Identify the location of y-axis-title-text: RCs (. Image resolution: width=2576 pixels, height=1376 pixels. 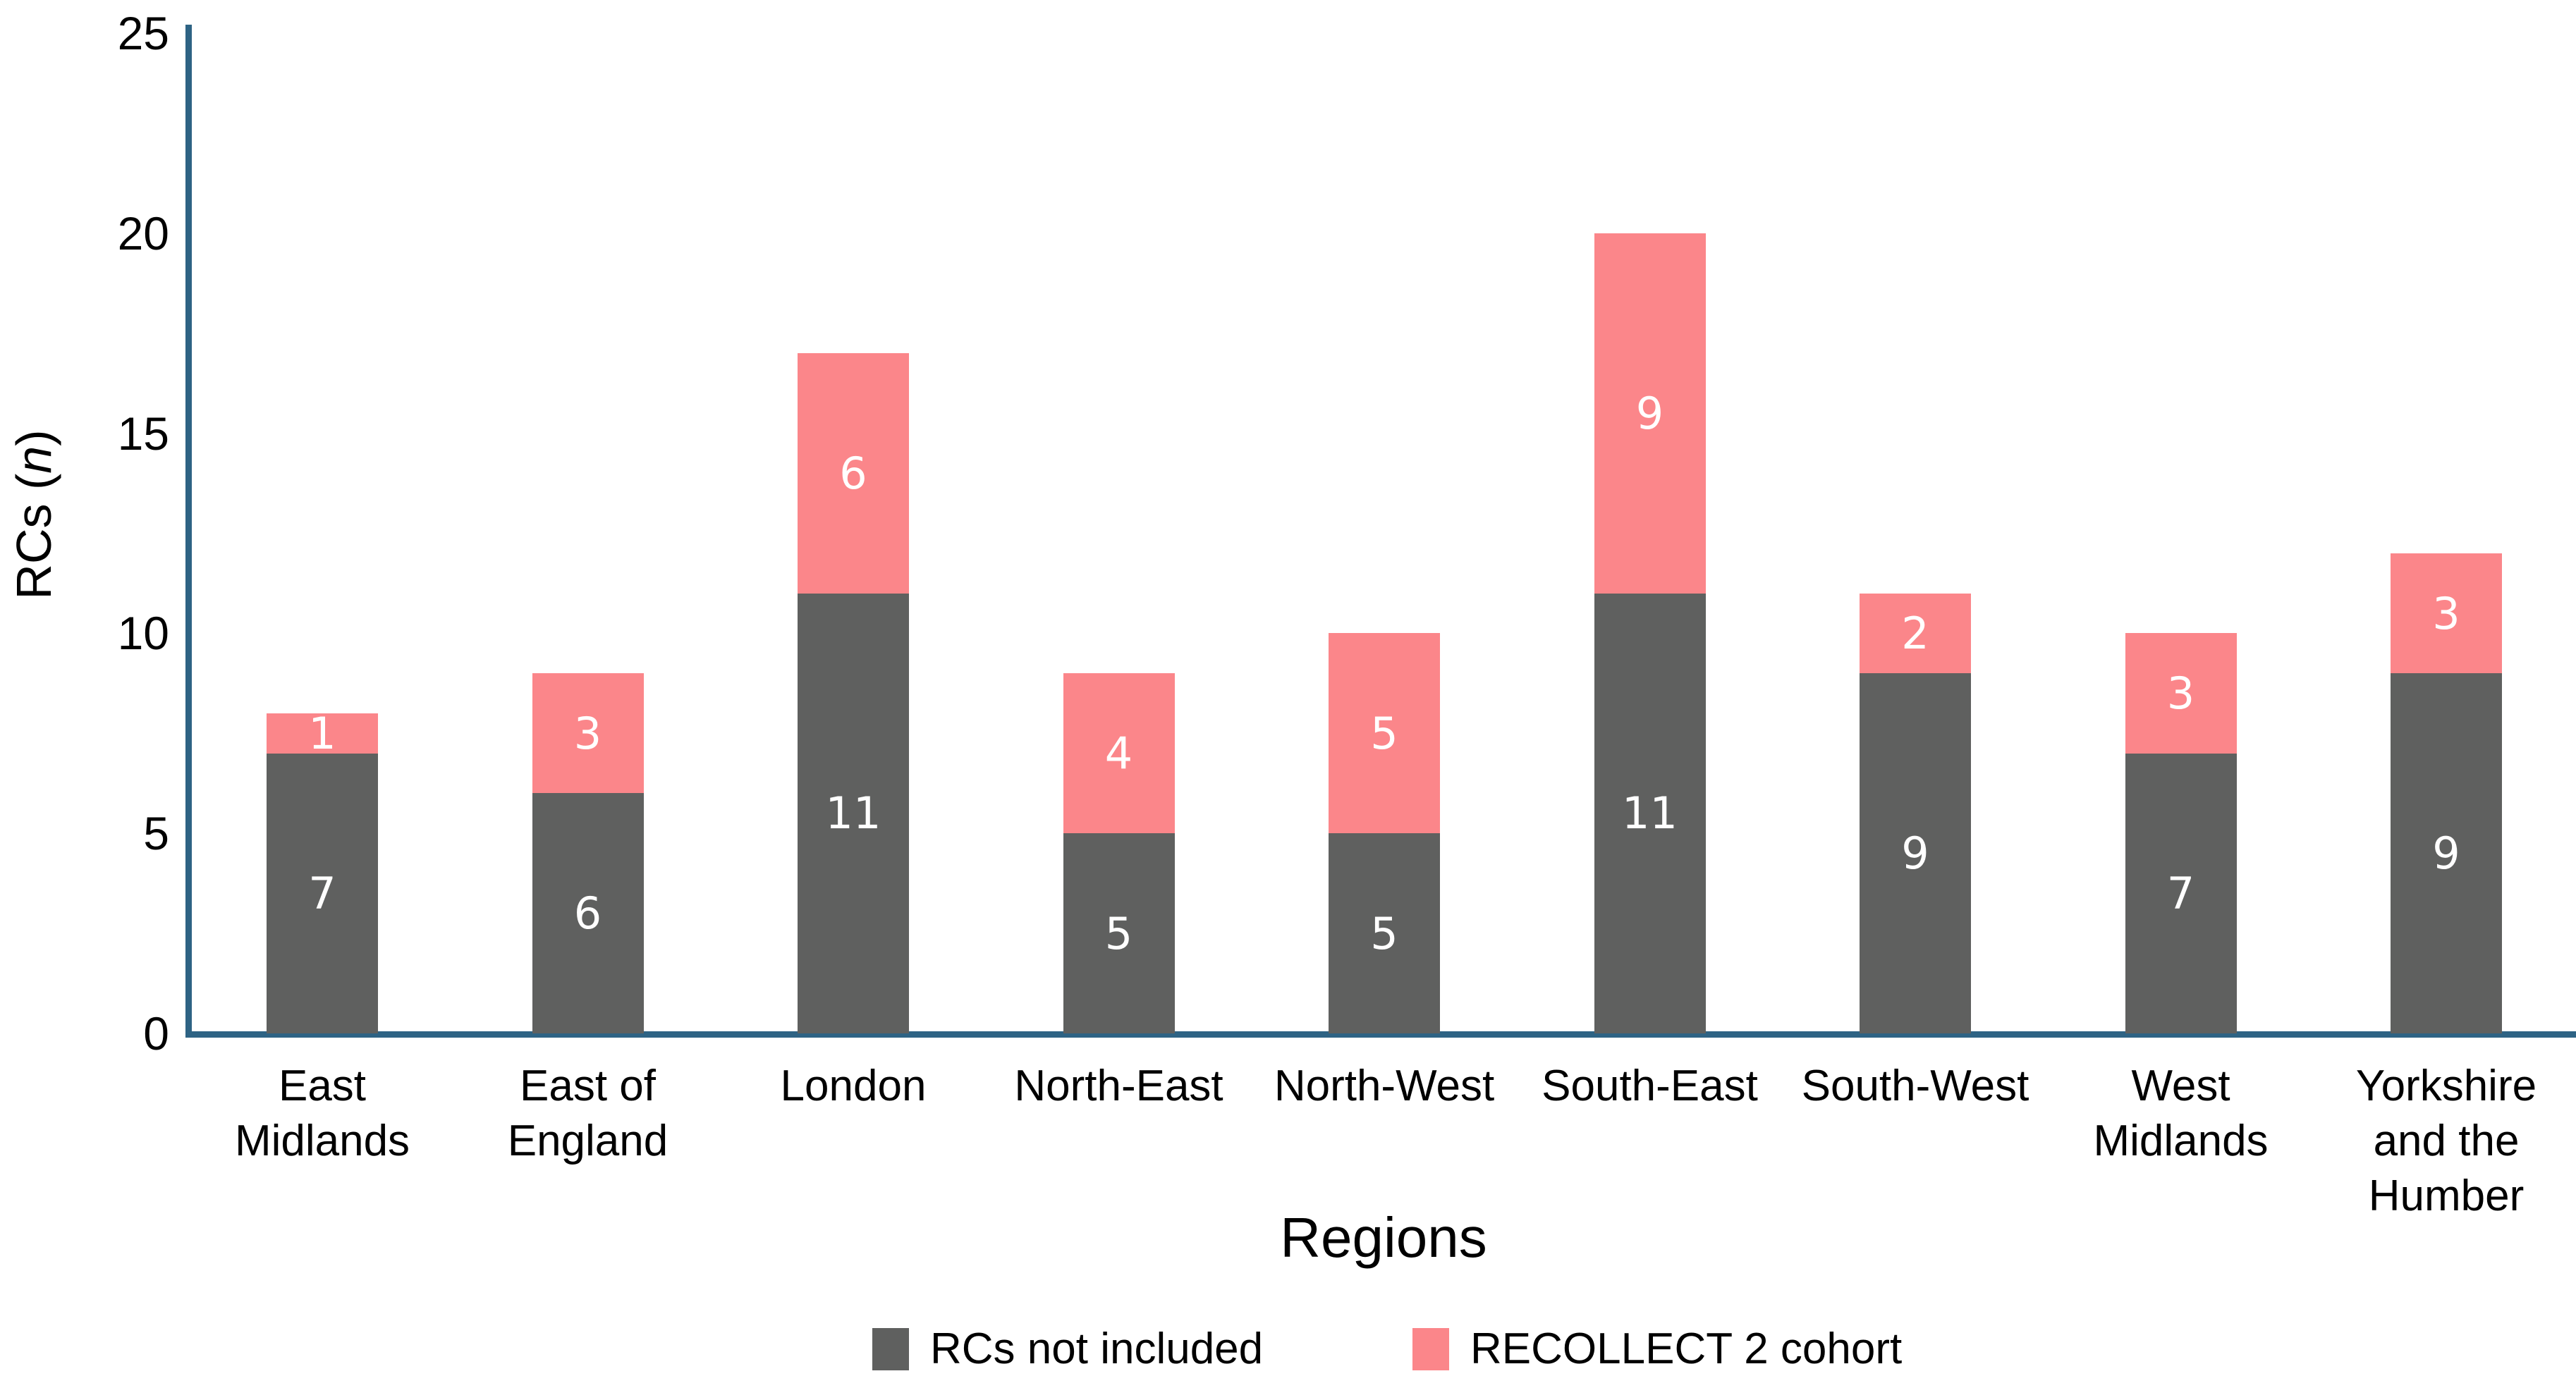
(33, 537).